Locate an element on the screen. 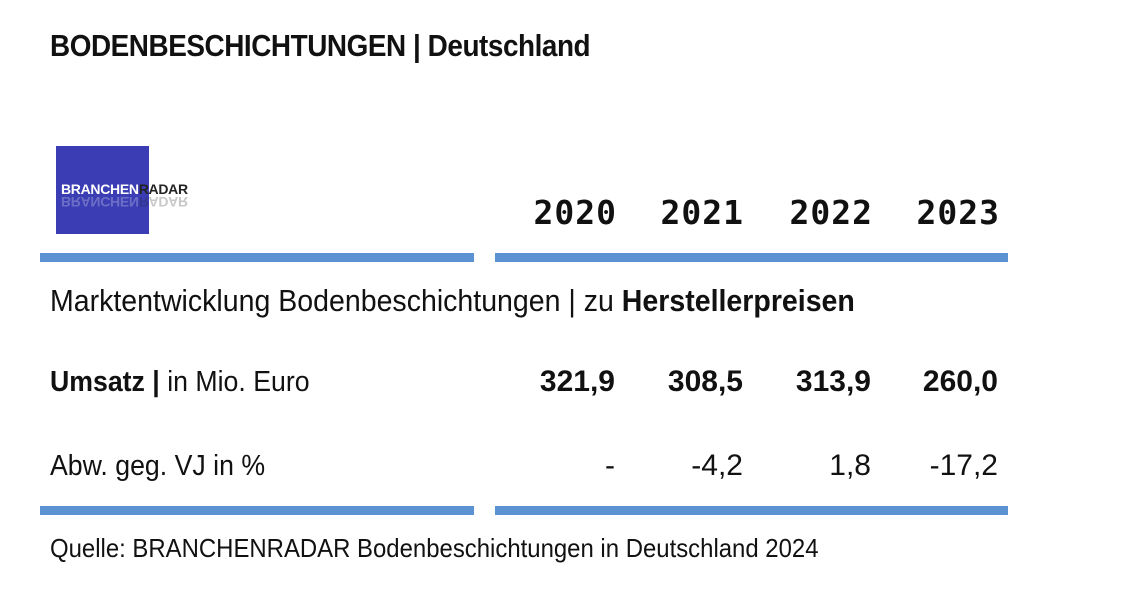 Image resolution: width=1144 pixels, height=598 pixels. bottom-rule-left is located at coordinates (257, 510).